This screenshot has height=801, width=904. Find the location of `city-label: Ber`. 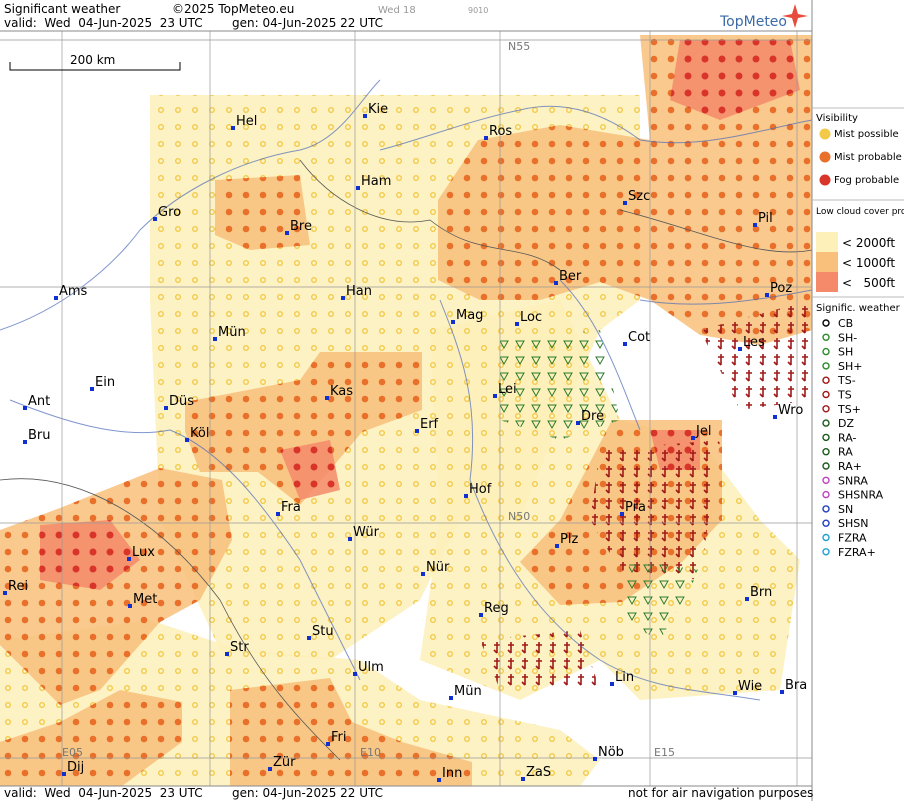

city-label: Ber is located at coordinates (570, 276).